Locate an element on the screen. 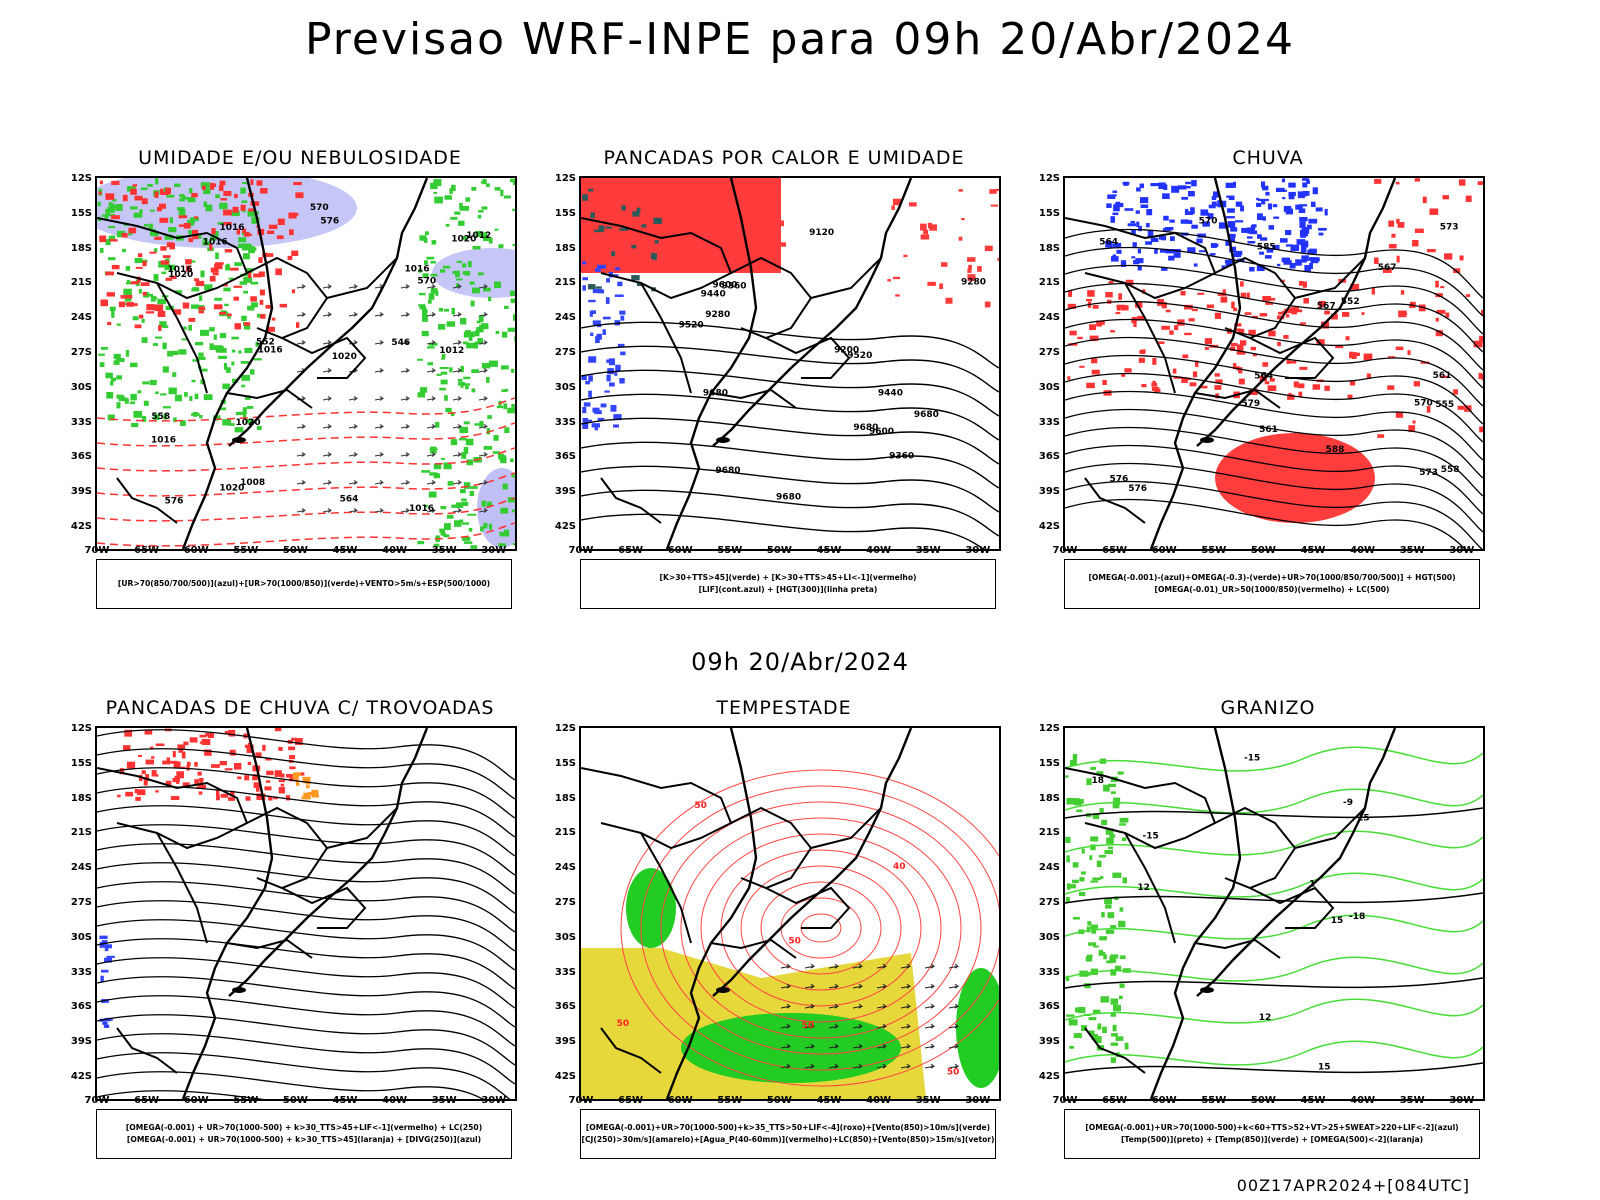 This screenshot has width=1600, height=1200. contour-label: 40 is located at coordinates (899, 867).